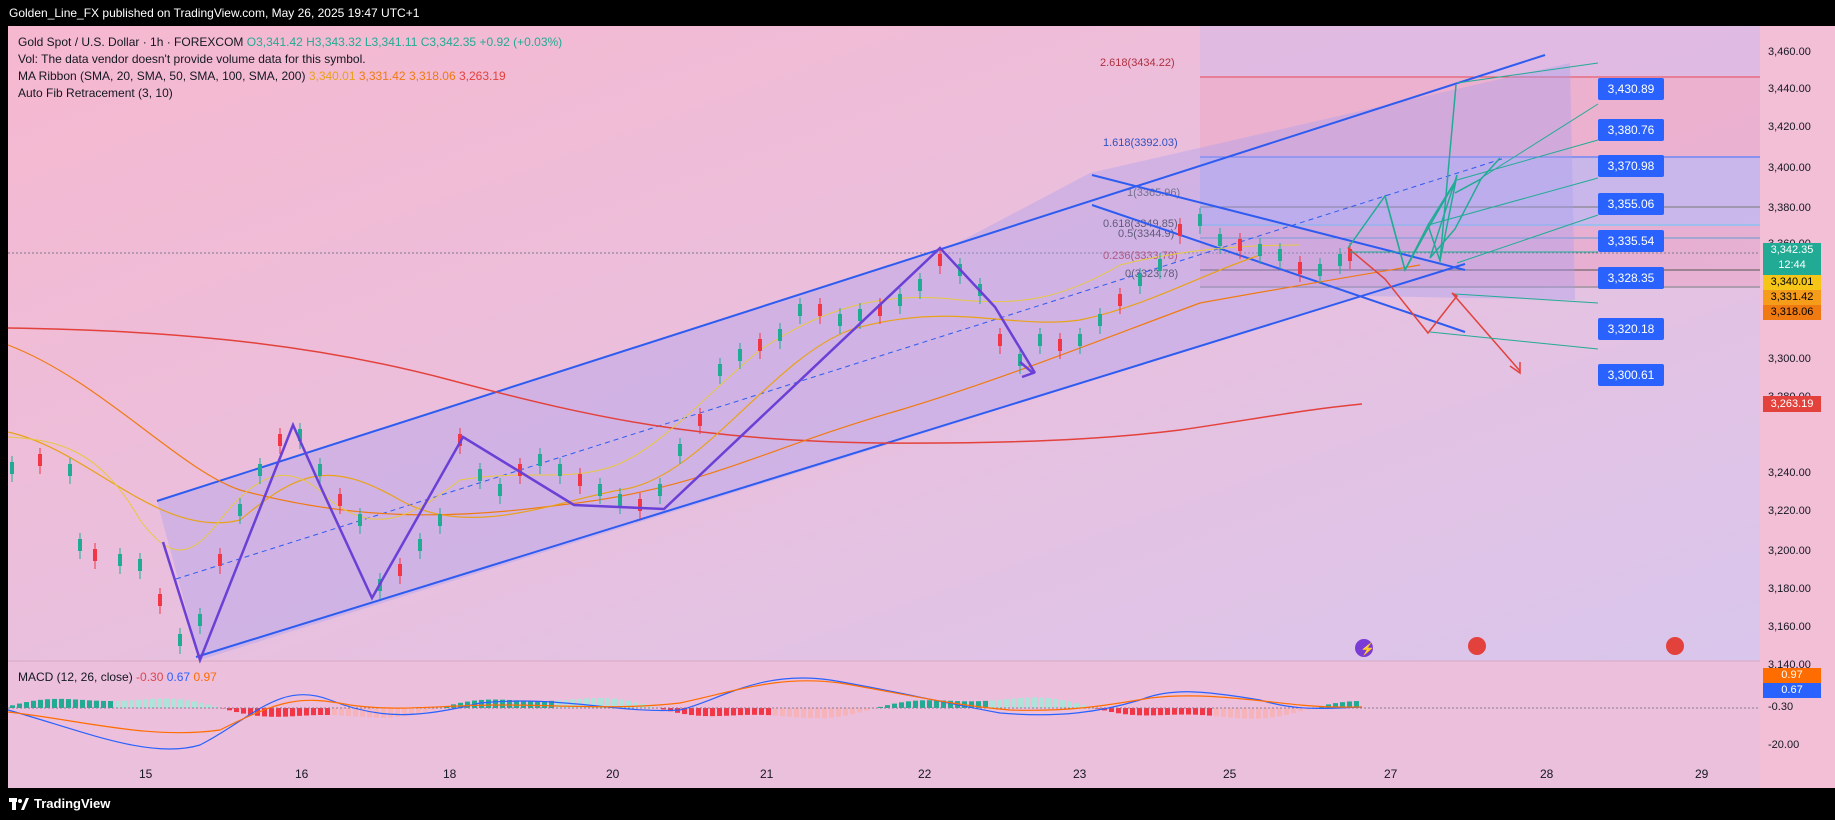 Image resolution: width=1835 pixels, height=820 pixels. What do you see at coordinates (685, 707) in the screenshot?
I see `signal-line` at bounding box center [685, 707].